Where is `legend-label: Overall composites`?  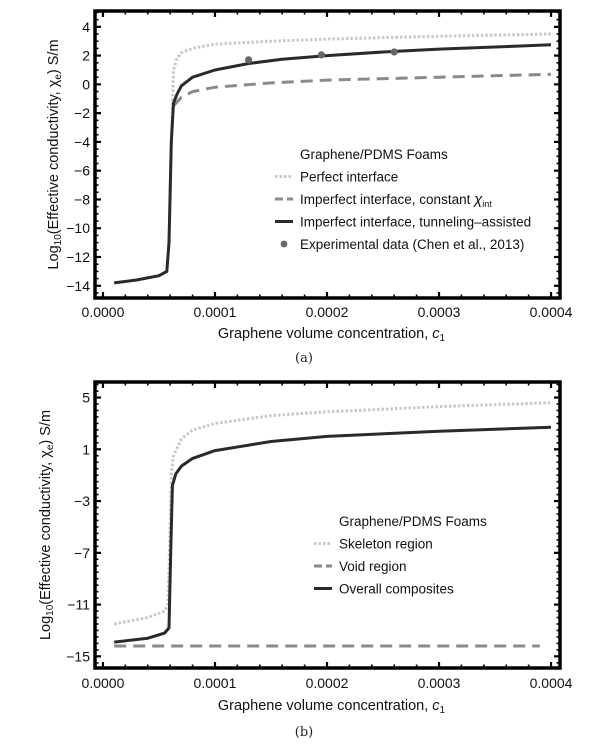 legend-label: Overall composites is located at coordinates (396, 589).